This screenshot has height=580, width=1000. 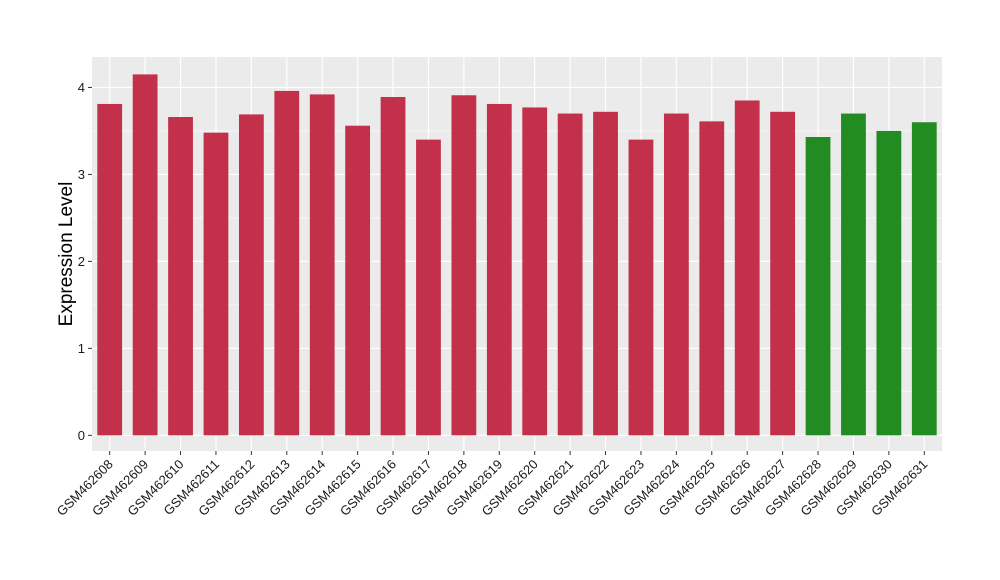 What do you see at coordinates (605, 273) in the screenshot?
I see `bar-GSM462622` at bounding box center [605, 273].